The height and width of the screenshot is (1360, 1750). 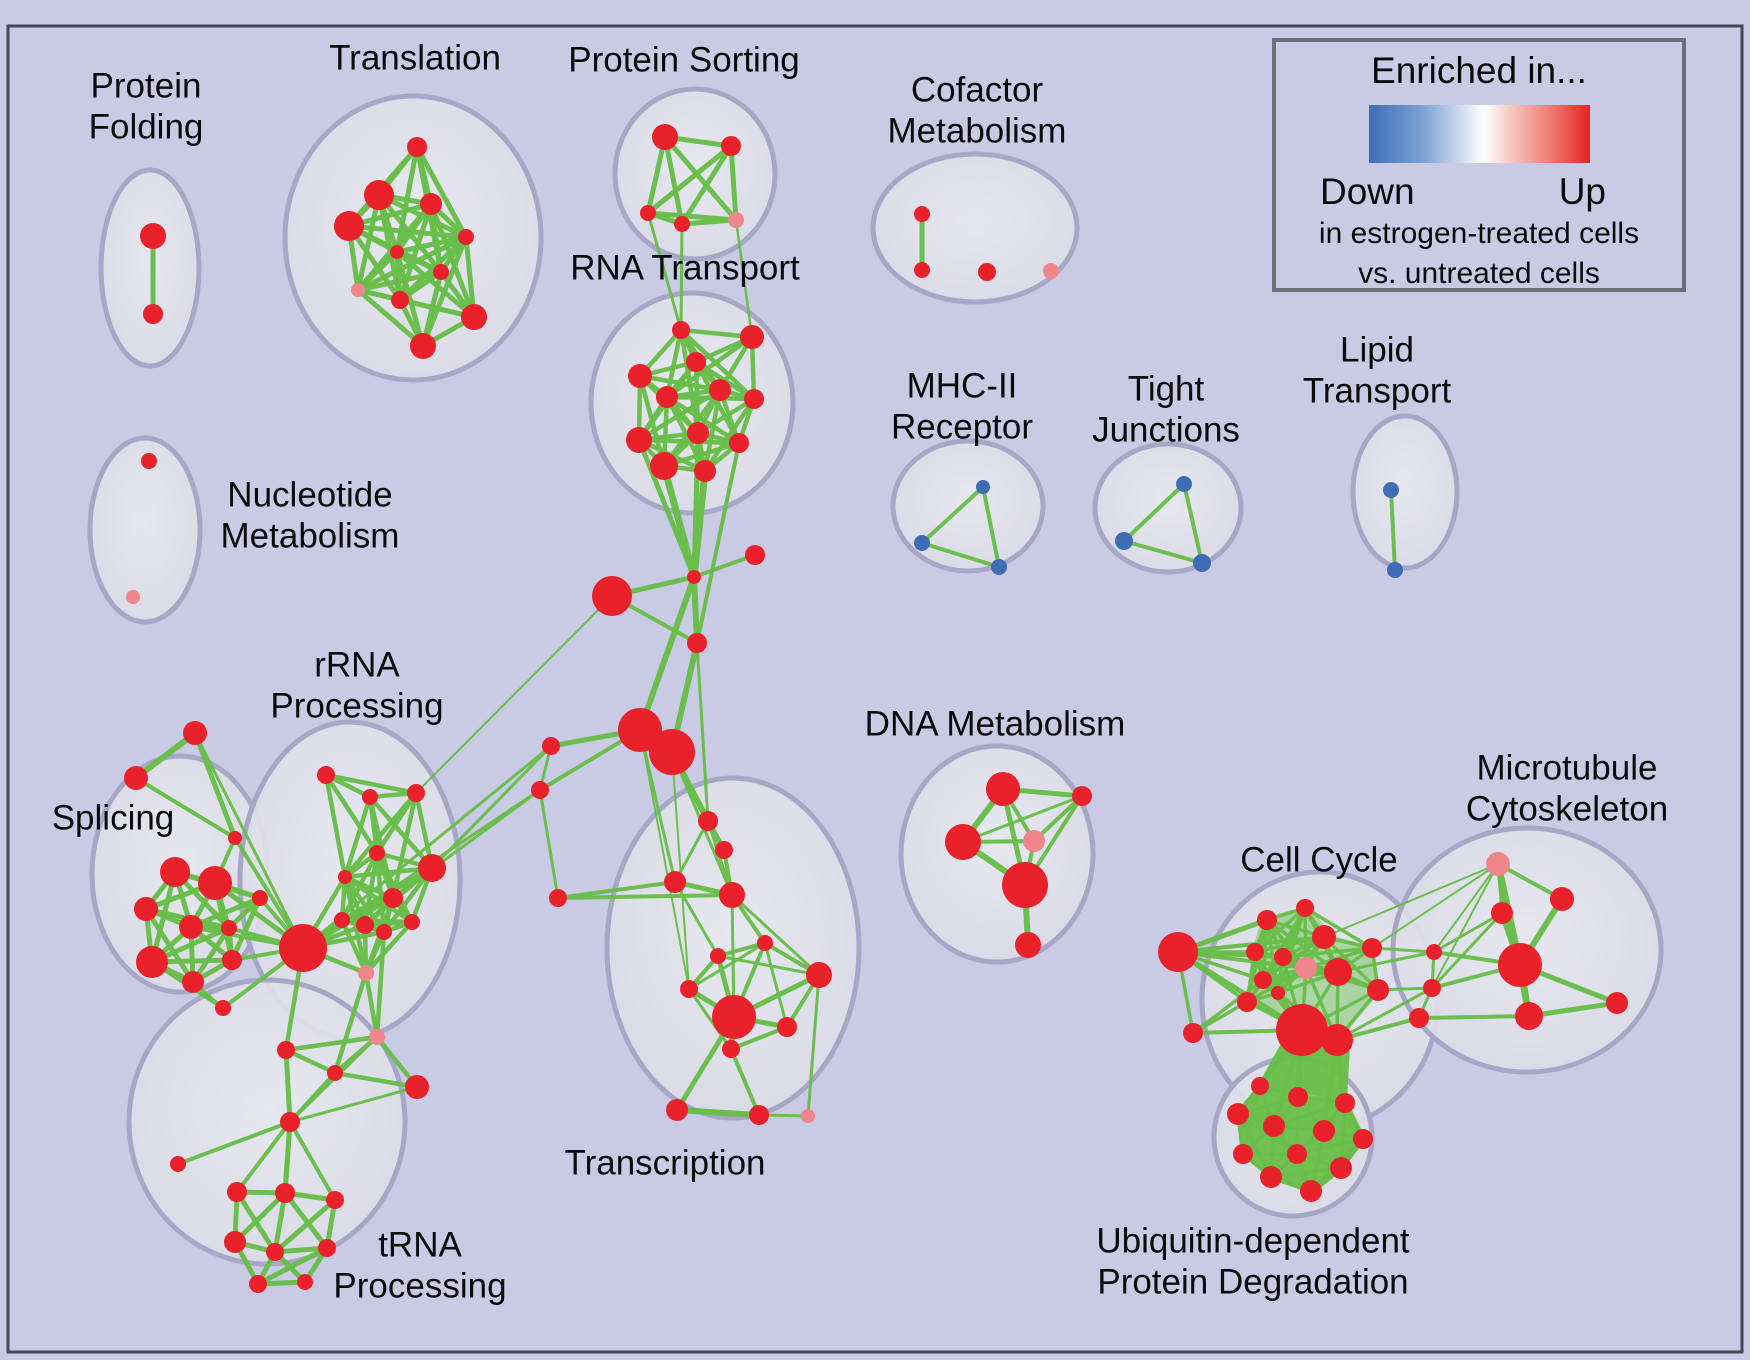 What do you see at coordinates (1252, 1281) in the screenshot?
I see `cluster-label-ubiquitin: Protein Degradation` at bounding box center [1252, 1281].